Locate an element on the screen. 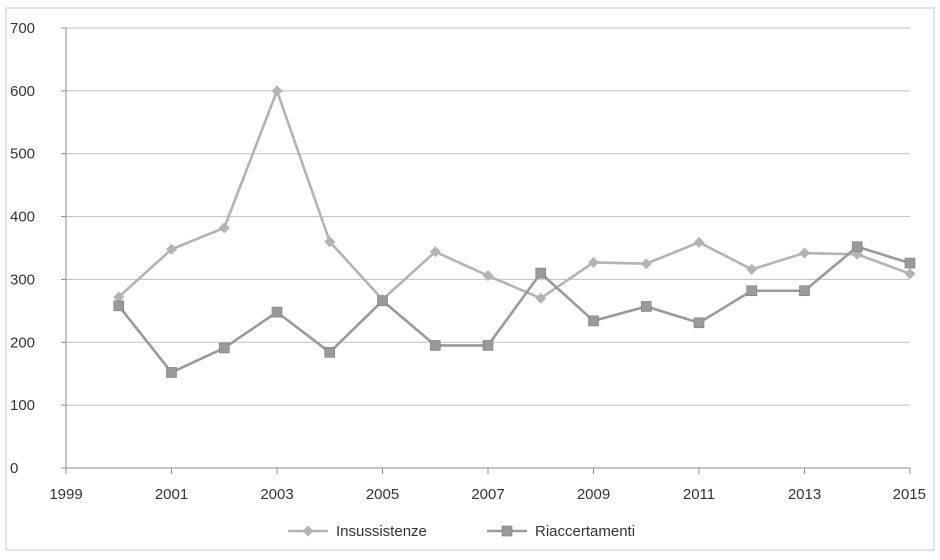 The height and width of the screenshot is (560, 940). y-tick-label: 200 is located at coordinates (22, 342).